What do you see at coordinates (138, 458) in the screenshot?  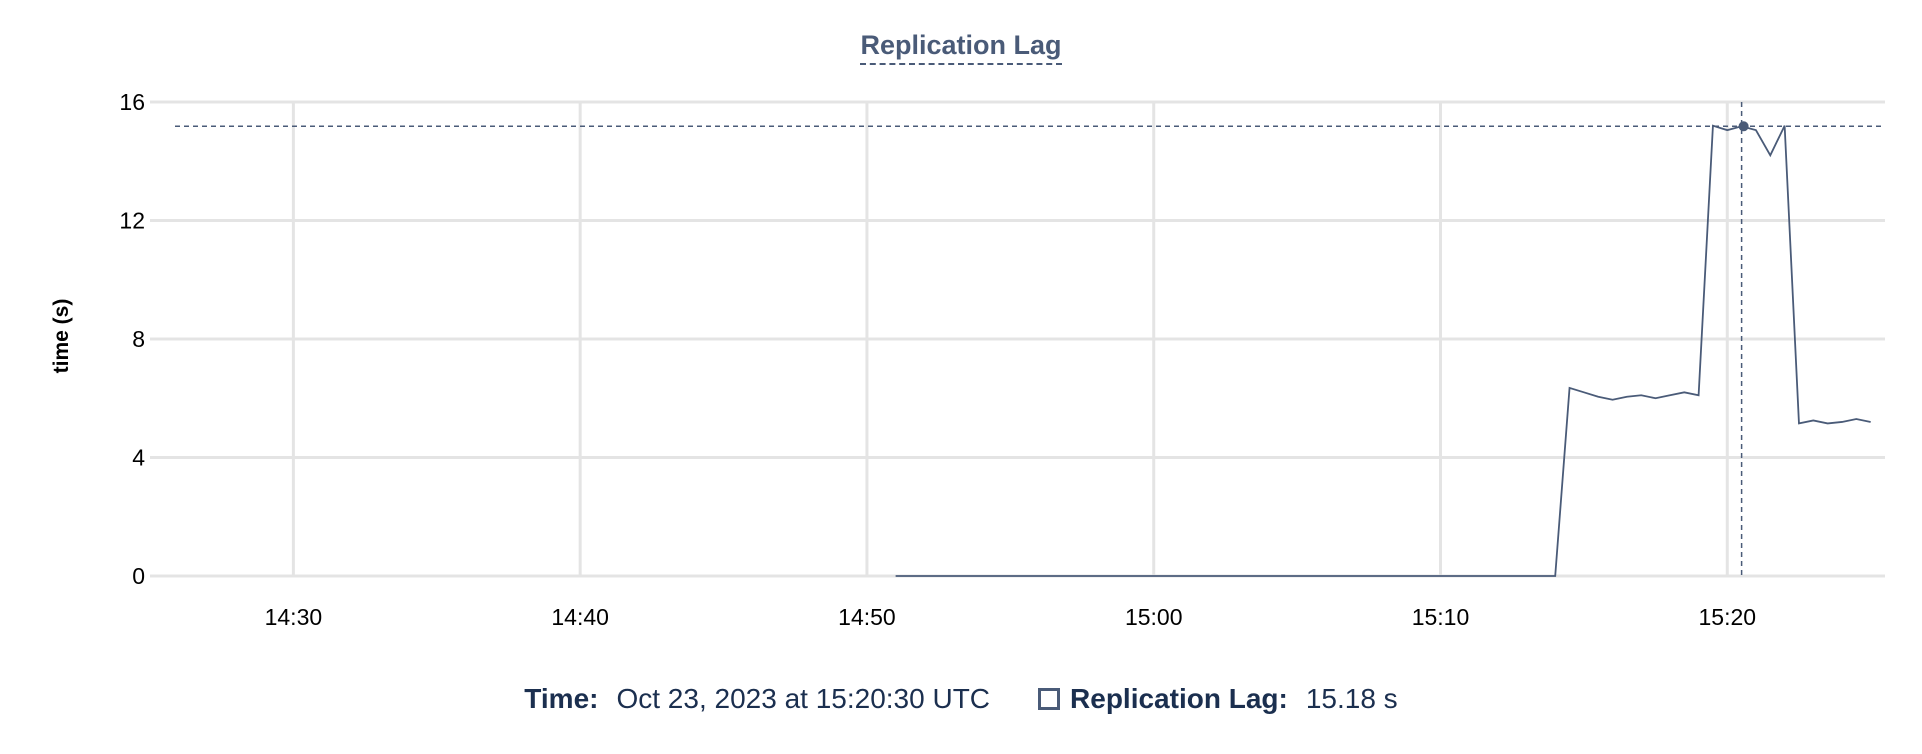 I see `y-tick-label: 4` at bounding box center [138, 458].